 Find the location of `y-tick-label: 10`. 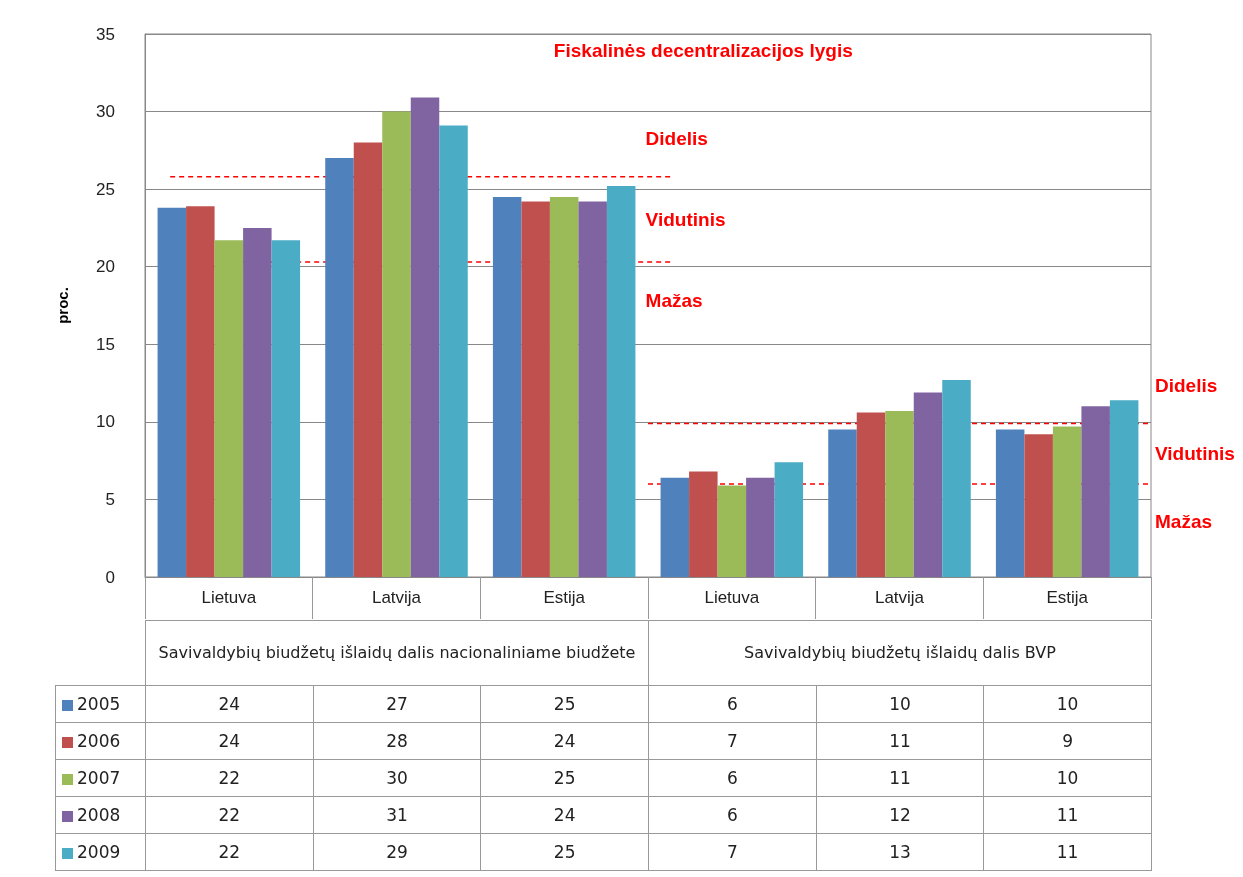

y-tick-label: 10 is located at coordinates (105, 422).